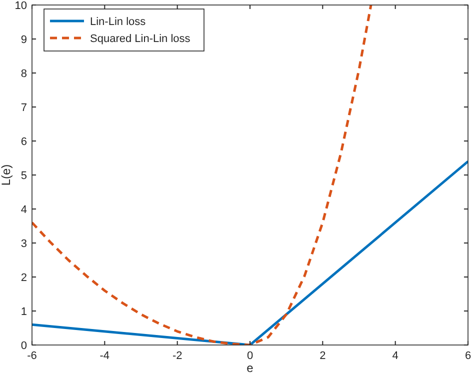 The width and height of the screenshot is (474, 384). Describe the element at coordinates (23, 74) in the screenshot. I see `y-tick-label: 8` at that location.